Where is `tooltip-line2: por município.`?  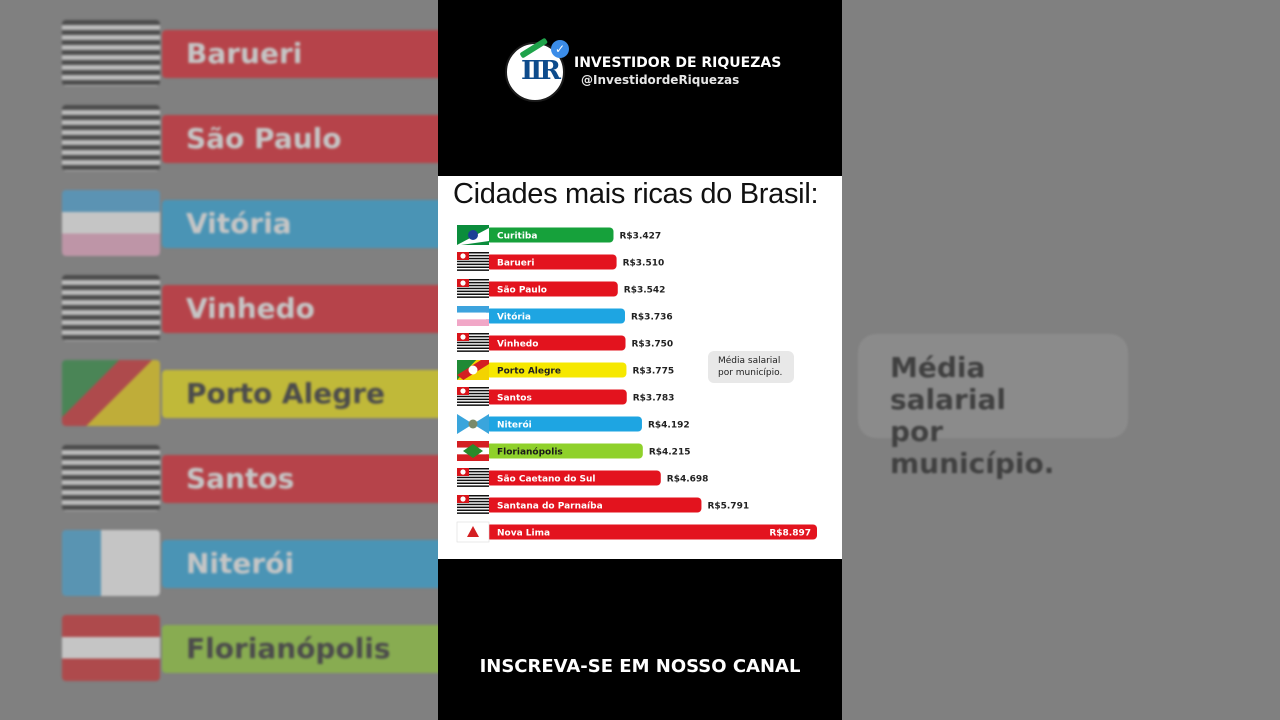
tooltip-line2: por município. is located at coordinates (750, 373).